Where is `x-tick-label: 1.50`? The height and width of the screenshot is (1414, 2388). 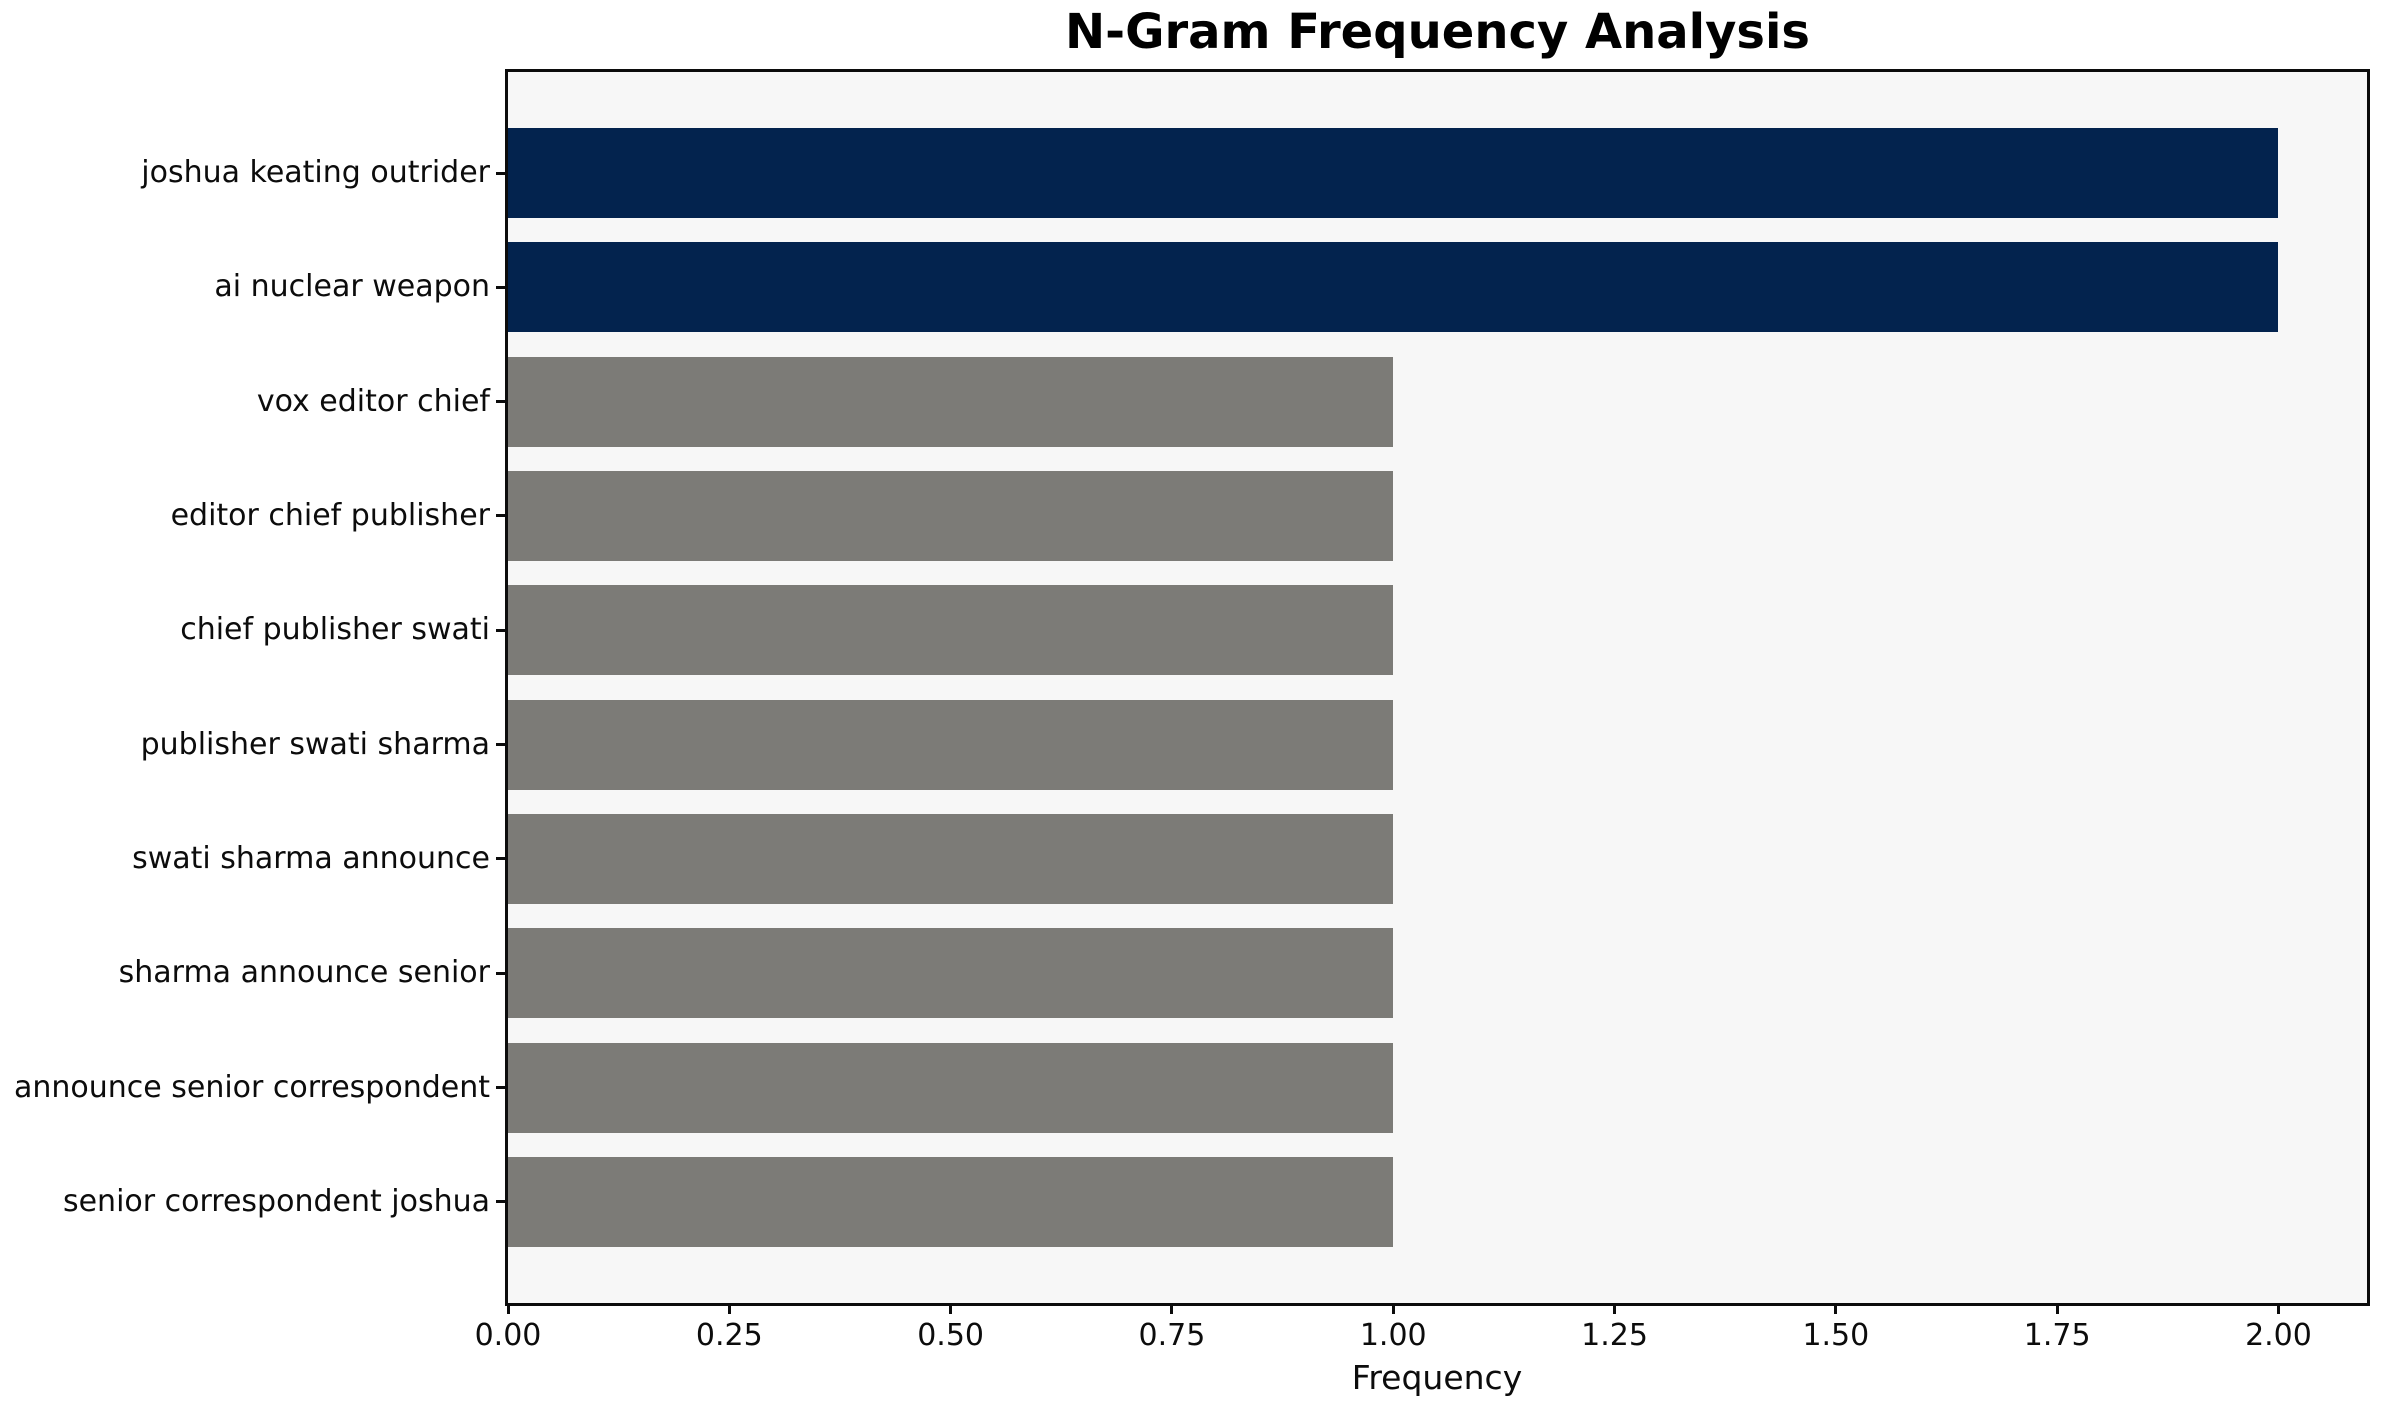 x-tick-label: 1.50 is located at coordinates (1836, 1335).